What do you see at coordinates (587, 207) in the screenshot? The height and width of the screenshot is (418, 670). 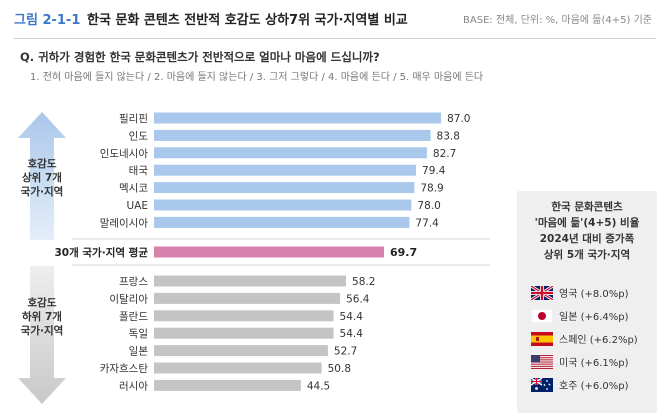 I see `panel-title-line: 한국 문화콘텐츠` at bounding box center [587, 207].